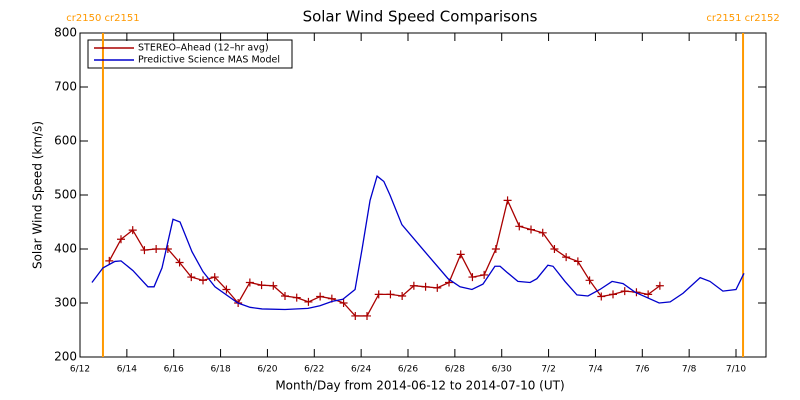  I want to click on boundary-label: cr2151 cr2152, so click(742, 18).